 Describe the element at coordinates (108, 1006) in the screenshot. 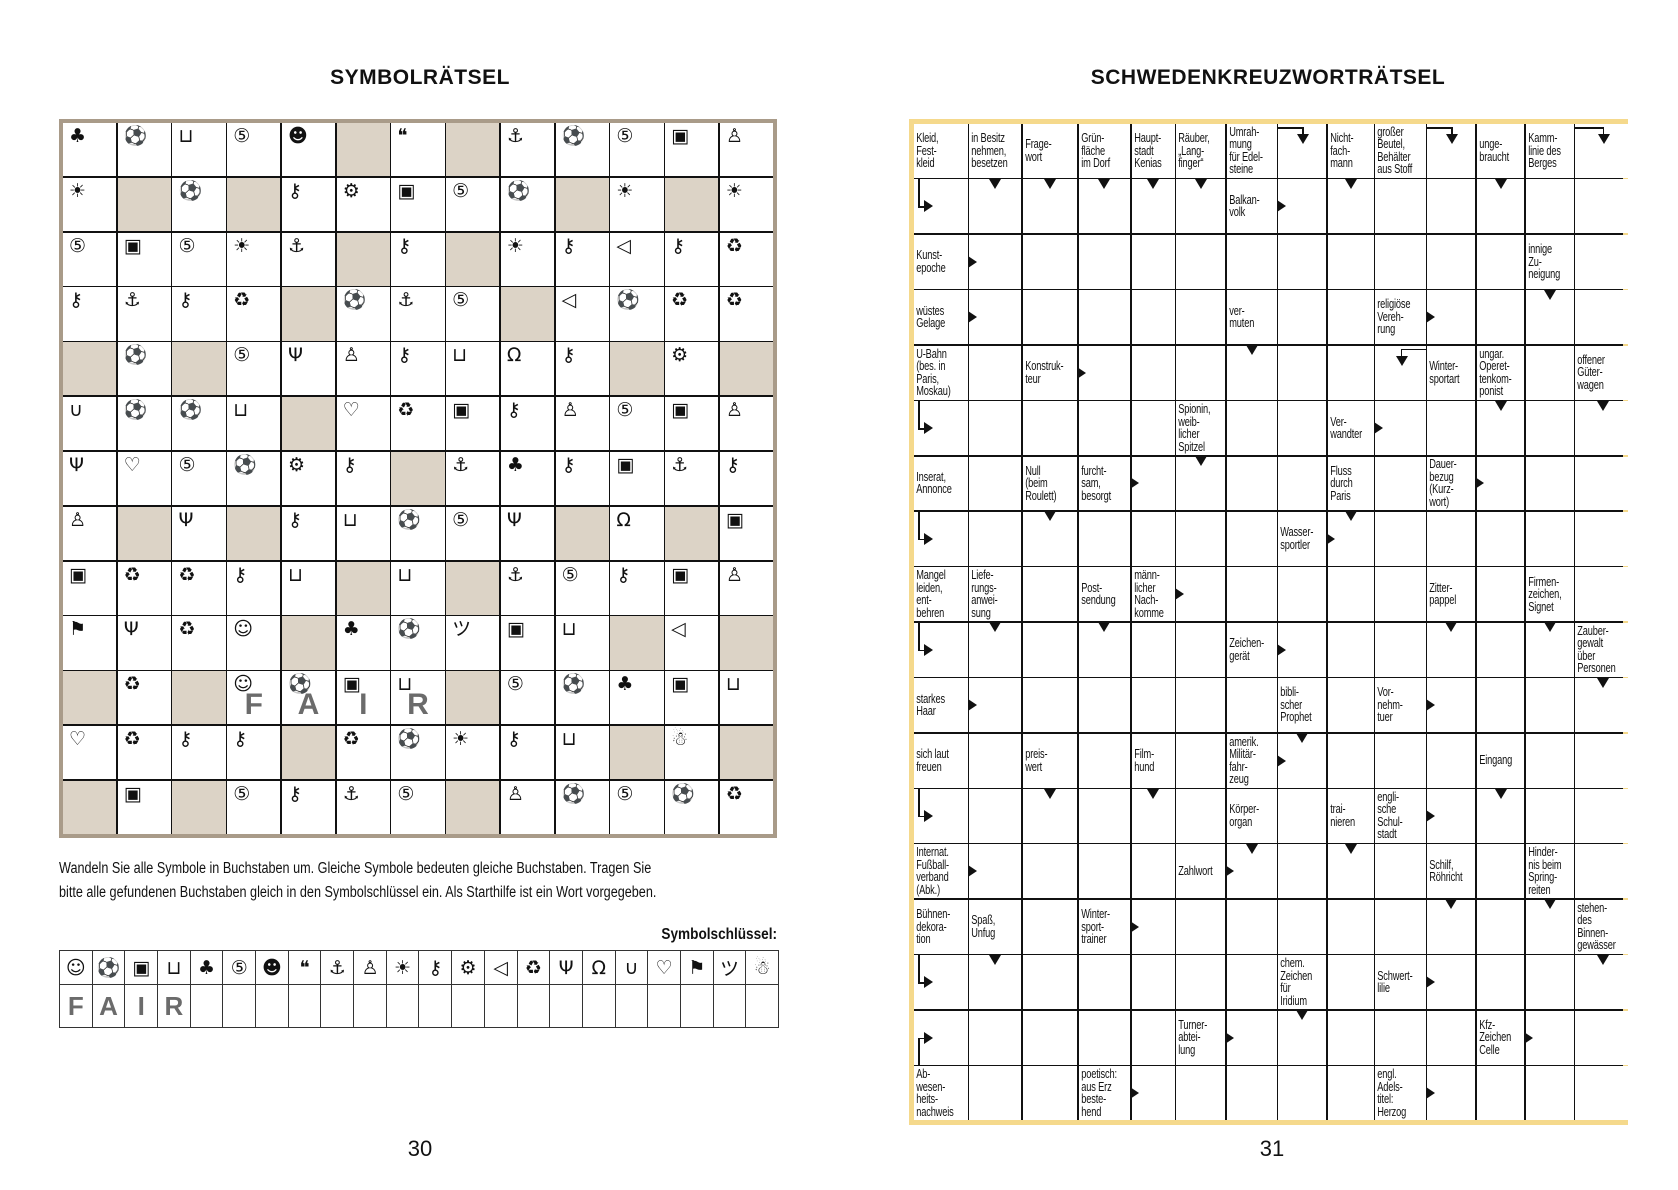

I see `key-letter-cell: A` at that location.